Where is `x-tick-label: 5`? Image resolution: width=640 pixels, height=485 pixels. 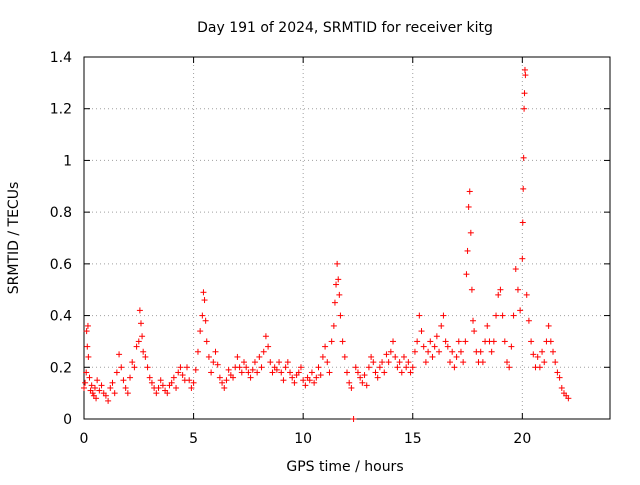 x-tick-label: 5 is located at coordinates (193, 439).